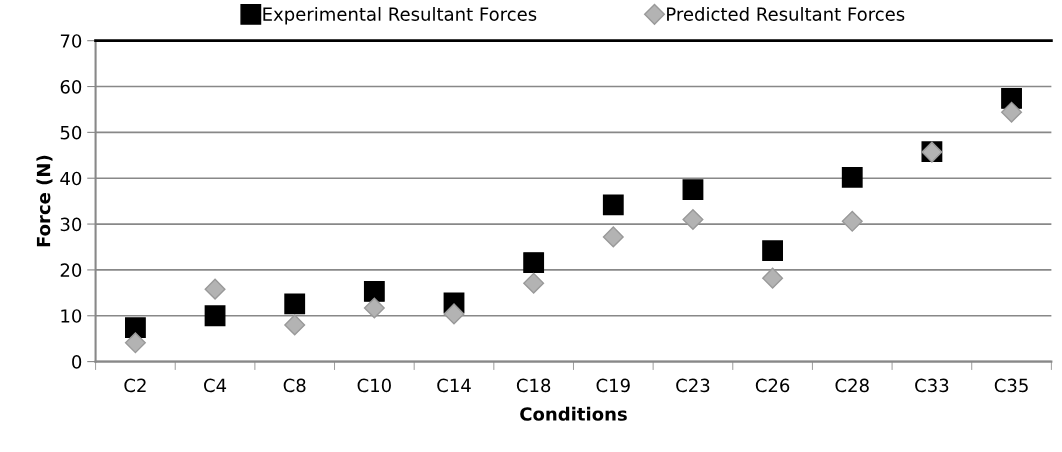  Describe the element at coordinates (1011, 385) in the screenshot. I see `x-tick-label: C35` at that location.